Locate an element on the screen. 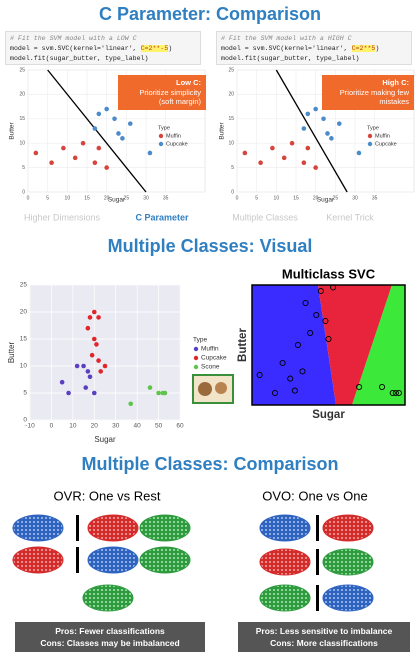 The height and width of the screenshot is (656, 420). annotation-heading: Low C: is located at coordinates (188, 82).